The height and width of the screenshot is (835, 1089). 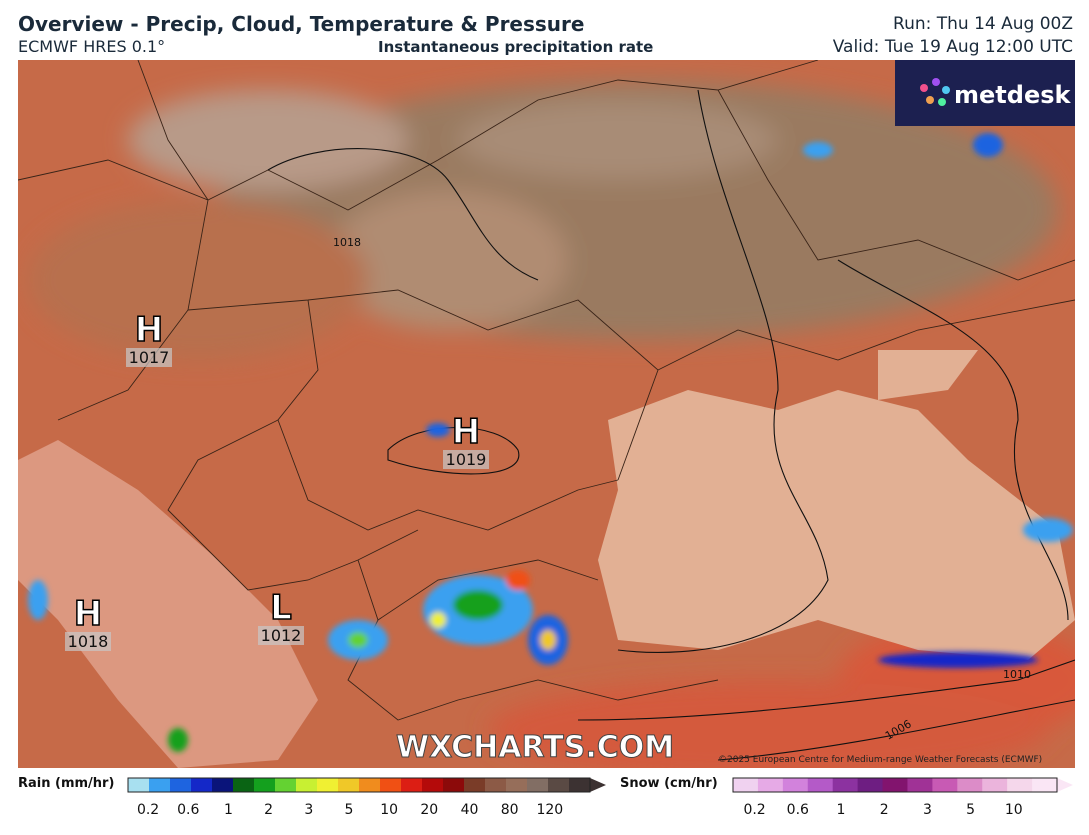 I want to click on centre-value: 1017, so click(x=149, y=357).